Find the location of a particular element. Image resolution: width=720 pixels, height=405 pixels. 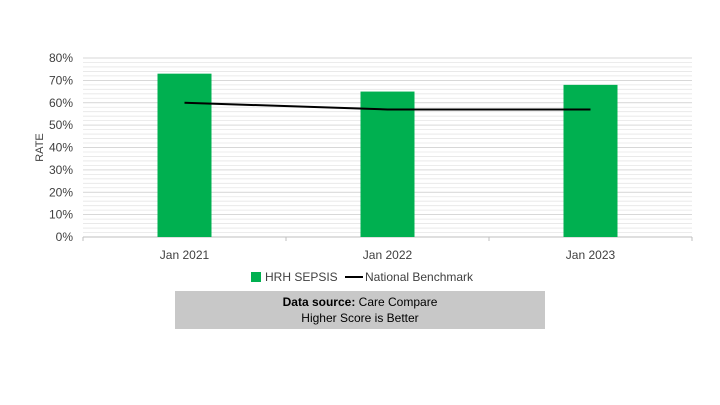

x-tick-label: Jan 2023 is located at coordinates (591, 255).